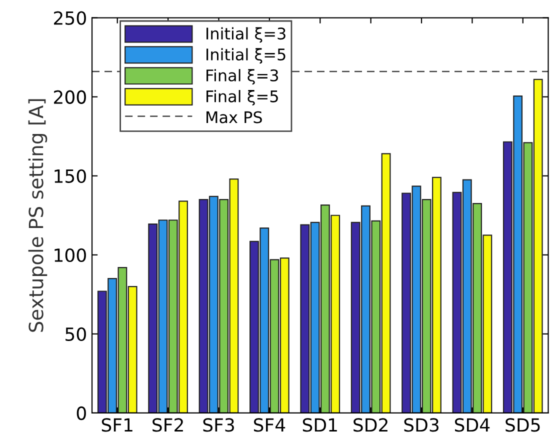 This screenshot has height=445, width=551. Describe the element at coordinates (421, 425) in the screenshot. I see `x-tick-label: SD3` at that location.